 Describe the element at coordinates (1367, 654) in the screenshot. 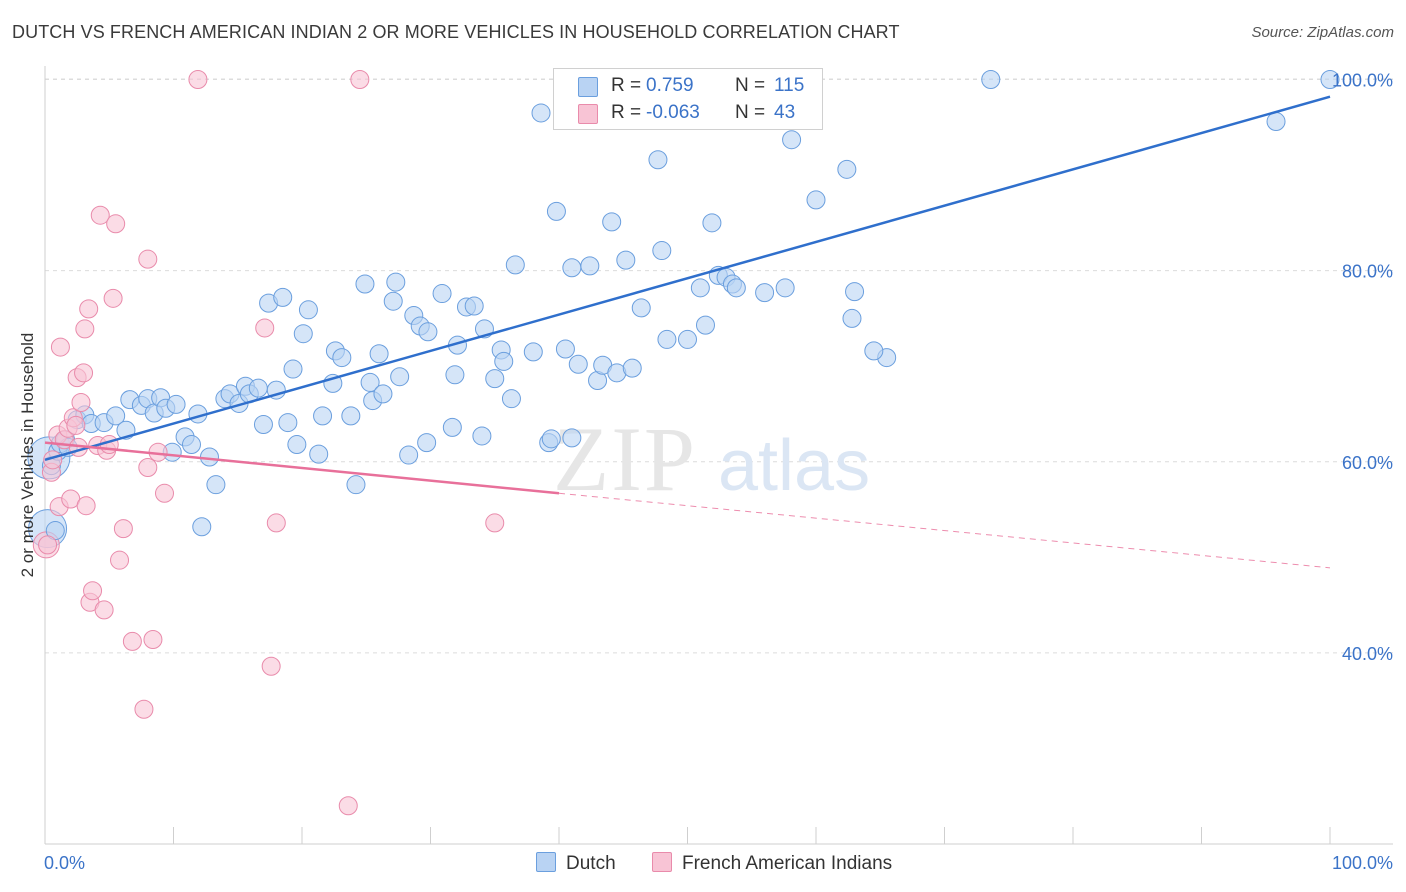

I see `y-tick-label: 40.0%` at that location.